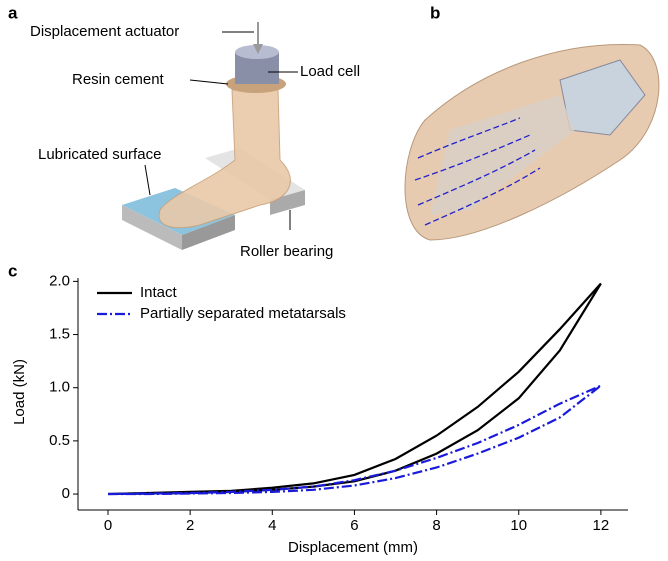 The width and height of the screenshot is (668, 561). I want to click on x-tick-label: 0, so click(108, 525).